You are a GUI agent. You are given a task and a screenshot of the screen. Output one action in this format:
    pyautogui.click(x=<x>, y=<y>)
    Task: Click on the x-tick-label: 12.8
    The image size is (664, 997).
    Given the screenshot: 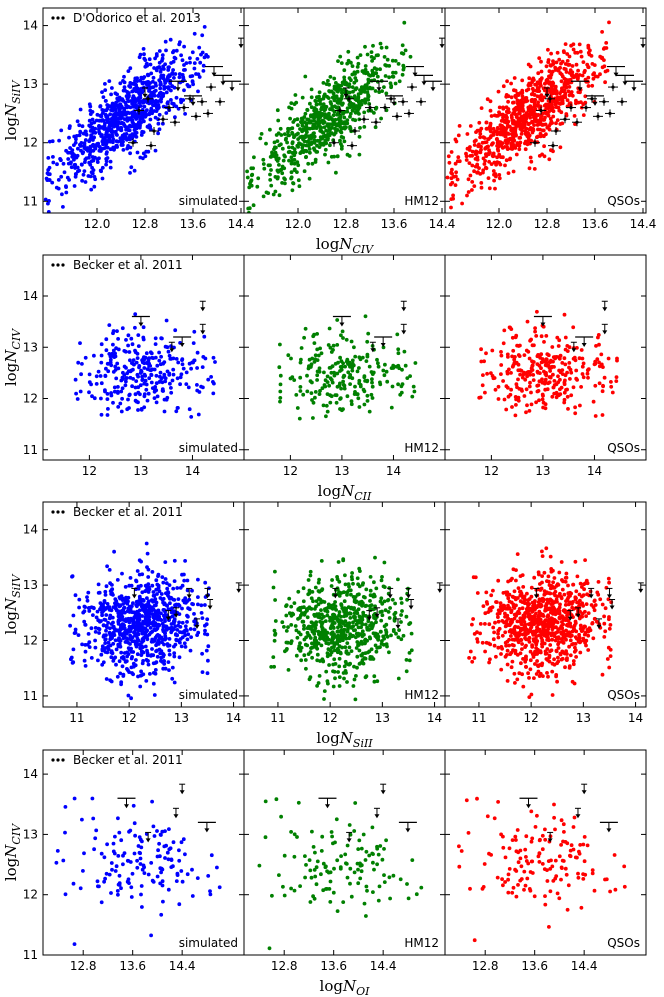 What is the action you would take?
    pyautogui.click(x=346, y=224)
    